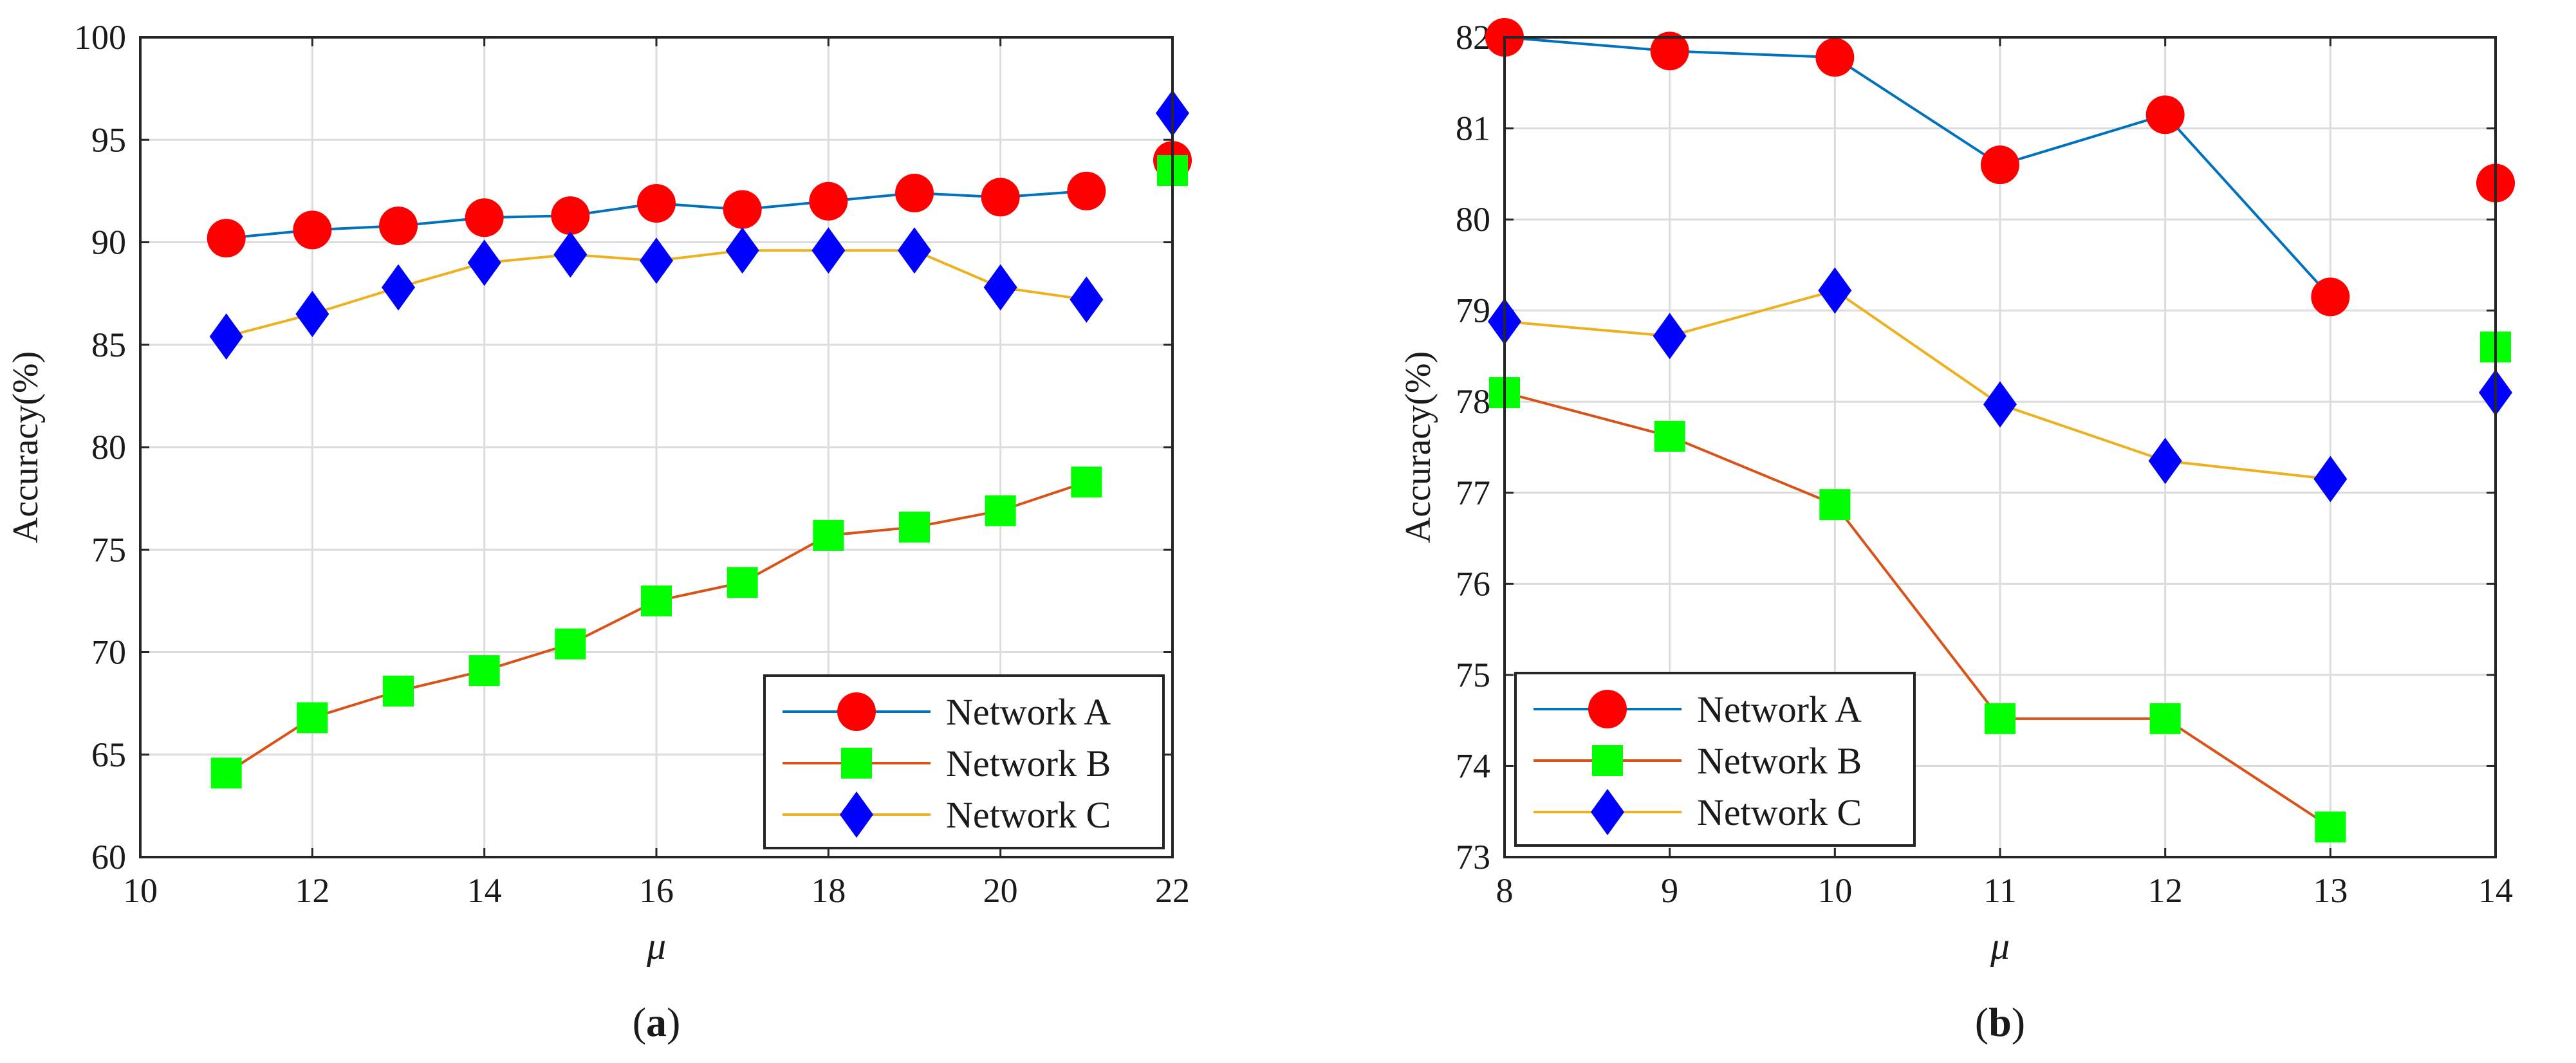 Image resolution: width=2576 pixels, height=1063 pixels. I want to click on x-tick-label: 18, so click(828, 890).